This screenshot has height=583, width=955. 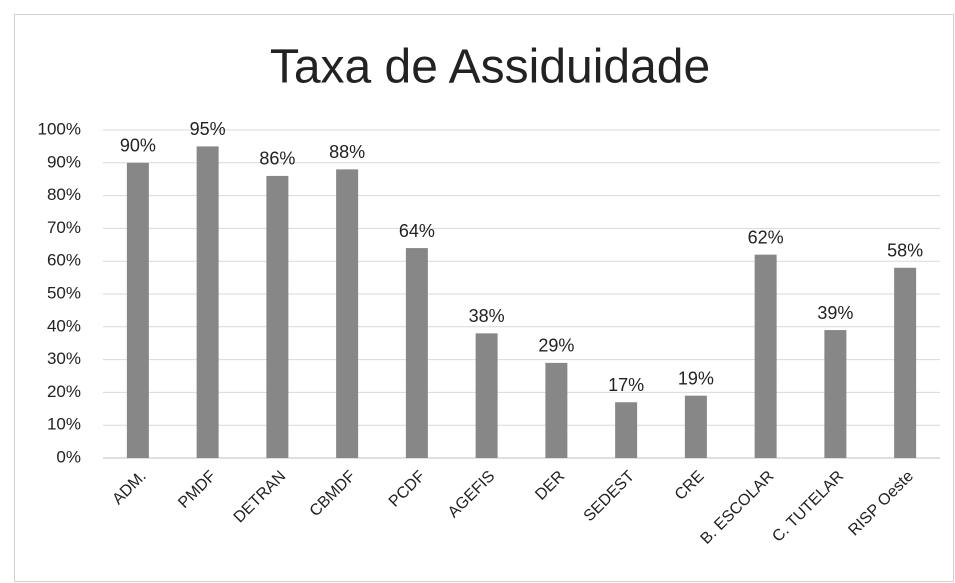 I want to click on x-tick-label: RISP Oeste, so click(x=881, y=504).